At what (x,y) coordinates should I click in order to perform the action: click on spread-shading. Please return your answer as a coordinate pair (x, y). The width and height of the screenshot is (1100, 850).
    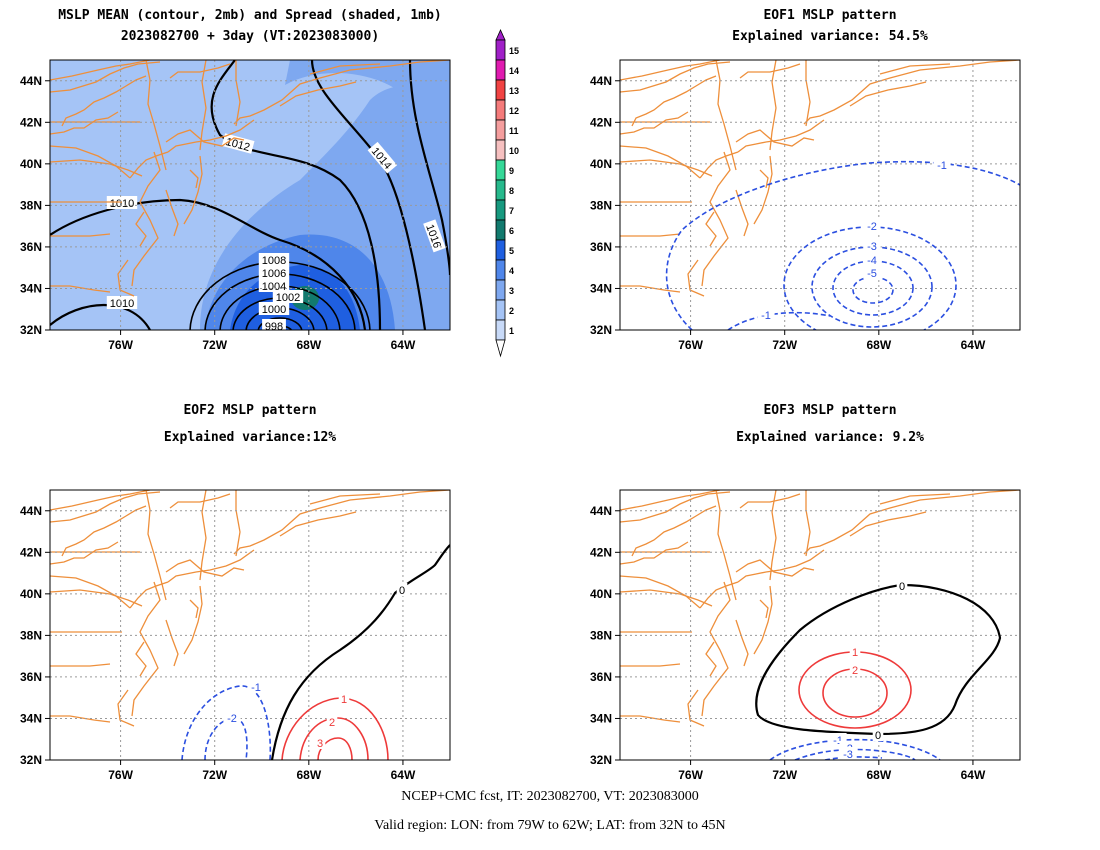
    Looking at the image, I should click on (250, 195).